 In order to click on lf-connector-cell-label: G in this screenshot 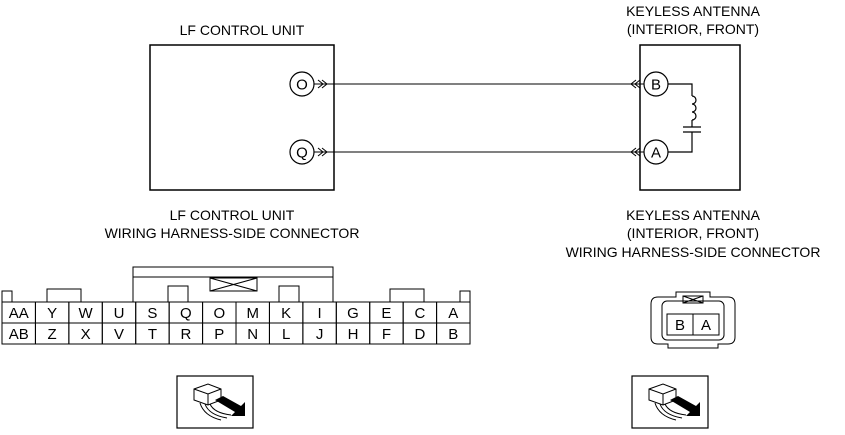, I will do `click(353, 313)`.